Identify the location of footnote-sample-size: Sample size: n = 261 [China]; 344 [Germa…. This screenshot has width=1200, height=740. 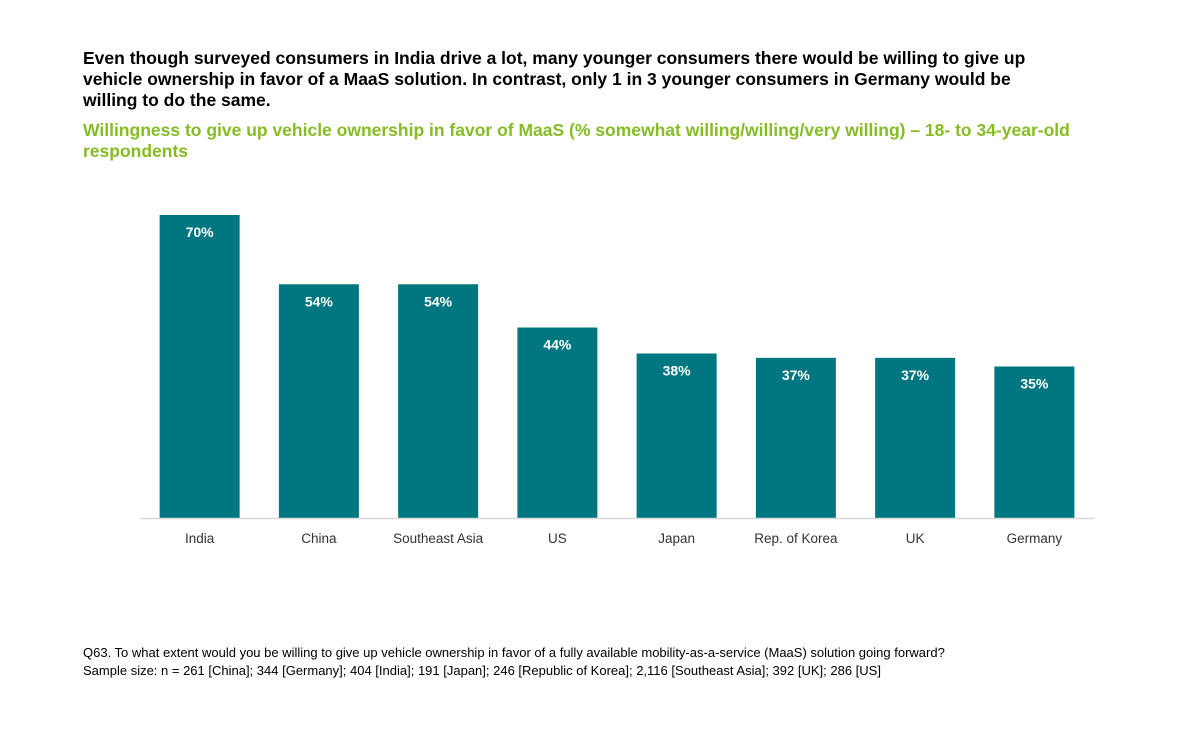
(482, 670).